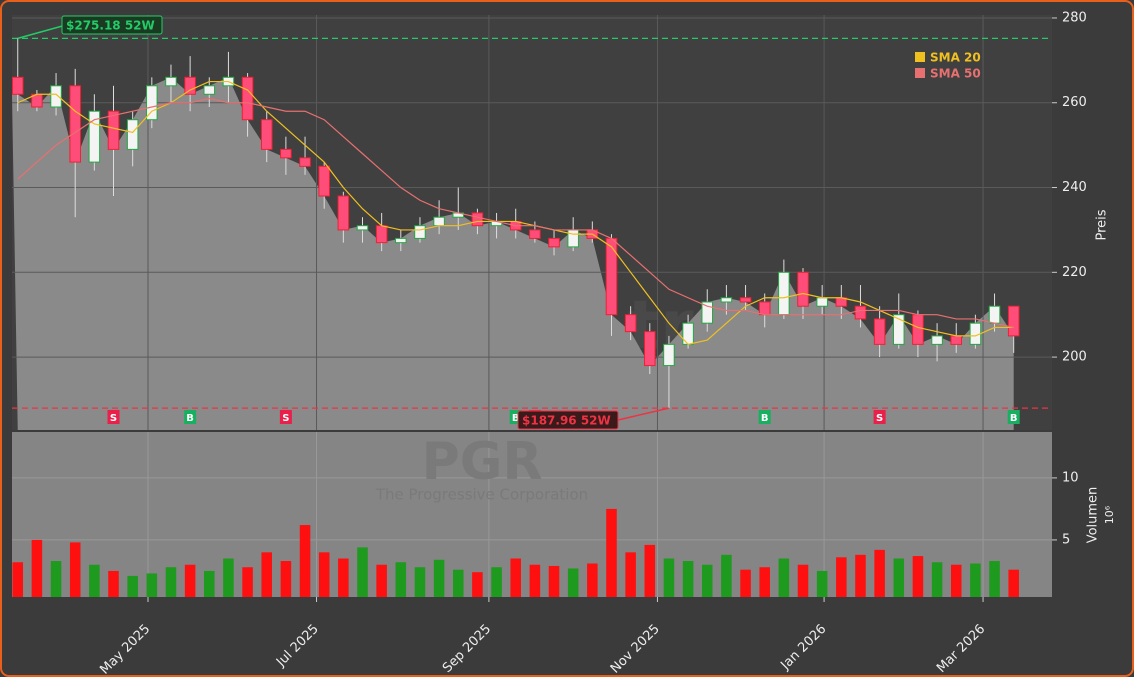 The width and height of the screenshot is (1134, 677). Describe the element at coordinates (1093, 515) in the screenshot. I see `volume-label: Volumen` at that location.